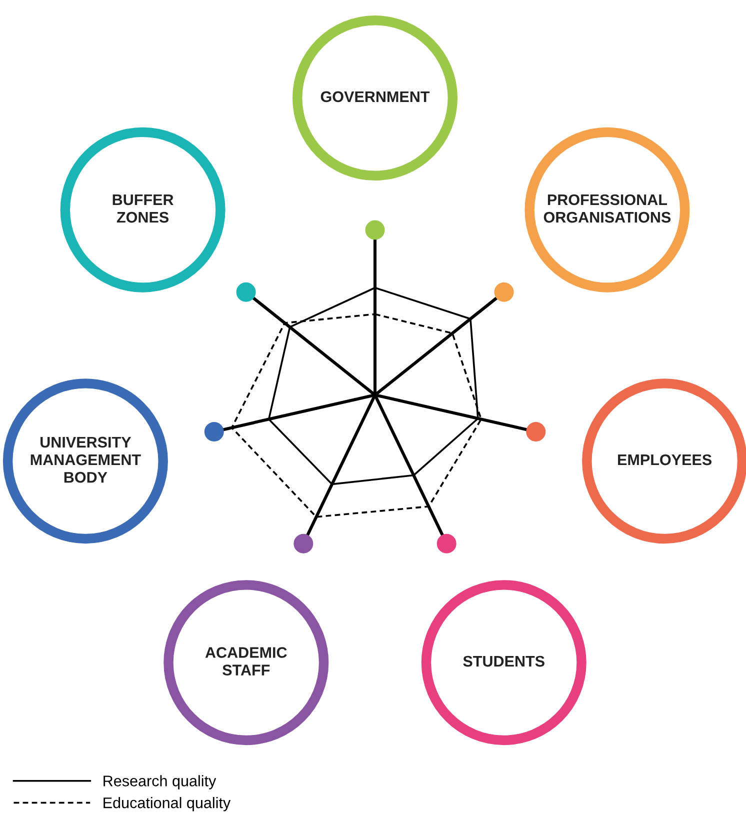  Describe the element at coordinates (503, 661) in the screenshot. I see `spoke-label: STUDENTS` at that location.